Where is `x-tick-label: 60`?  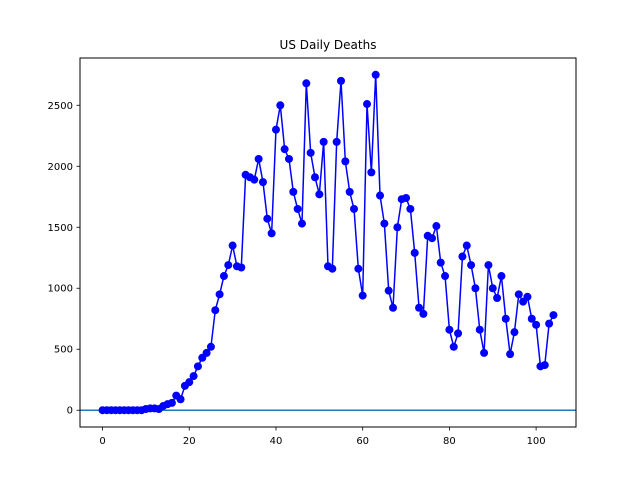 x-tick-label: 60 is located at coordinates (362, 441).